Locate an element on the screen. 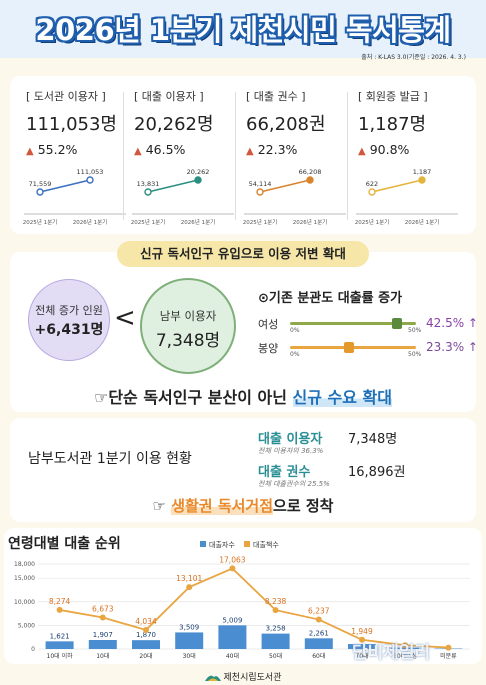 Image resolution: width=486 pixels, height=685 pixels. point-label: 8,238 is located at coordinates (276, 601).